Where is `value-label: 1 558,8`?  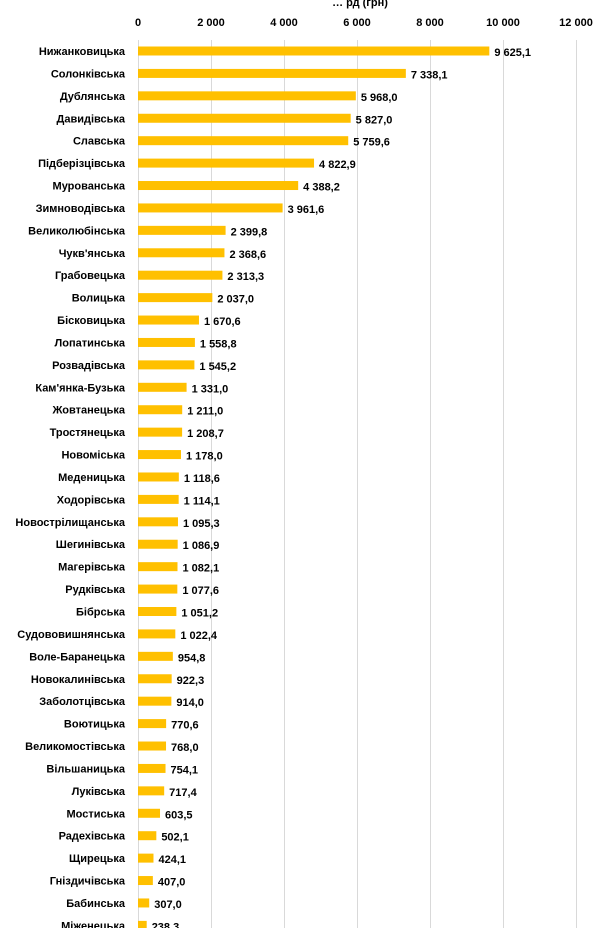
value-label: 1 558,8 is located at coordinates (218, 344).